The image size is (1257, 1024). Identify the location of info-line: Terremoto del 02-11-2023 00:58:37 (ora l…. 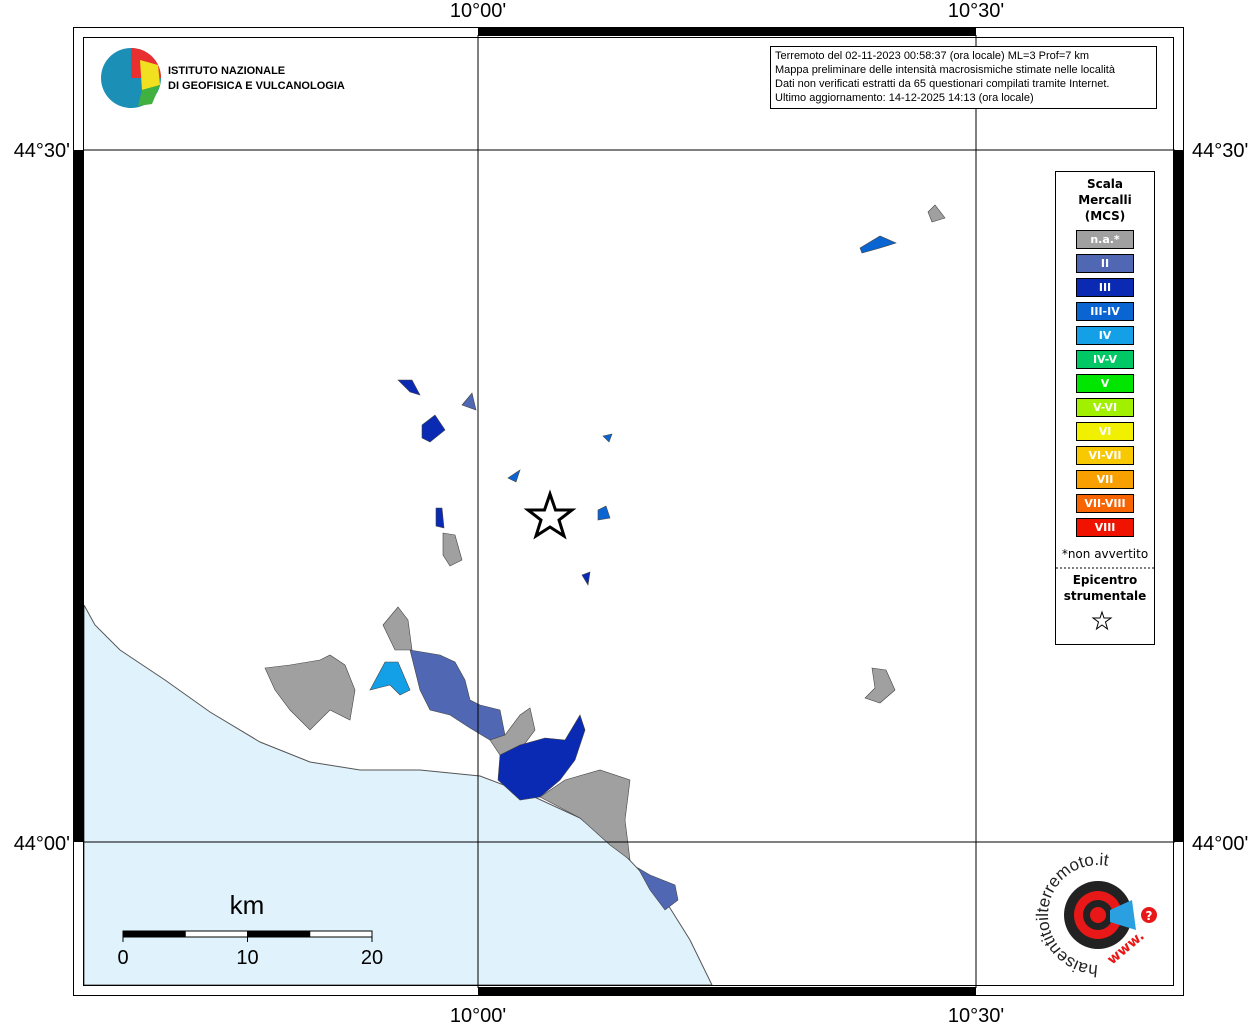
(932, 56).